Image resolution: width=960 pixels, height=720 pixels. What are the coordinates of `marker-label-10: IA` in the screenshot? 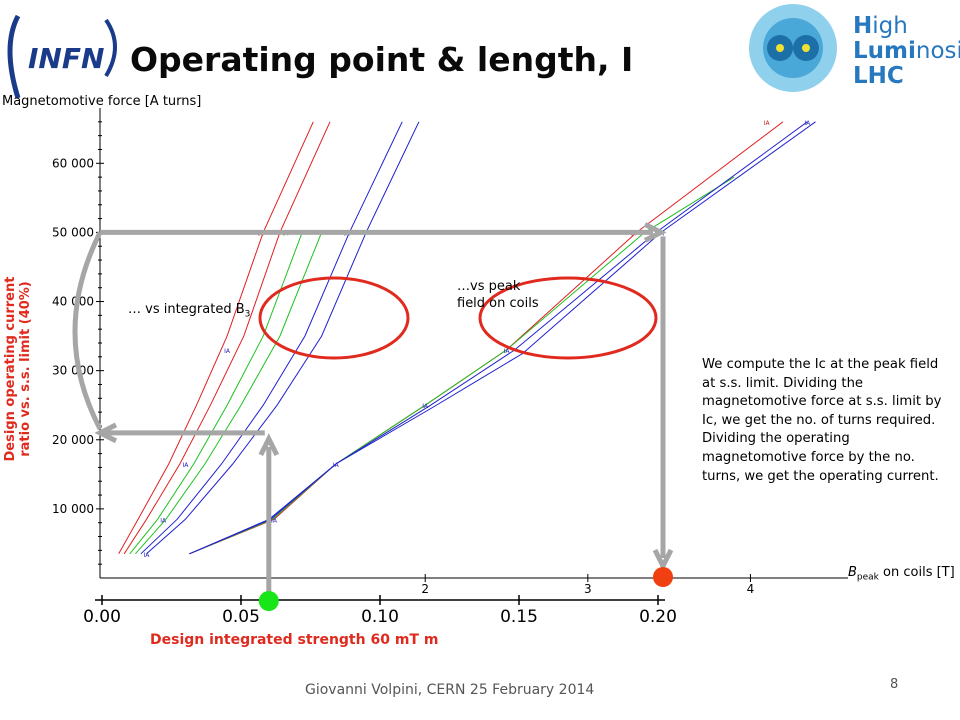 It's located at (425, 406).